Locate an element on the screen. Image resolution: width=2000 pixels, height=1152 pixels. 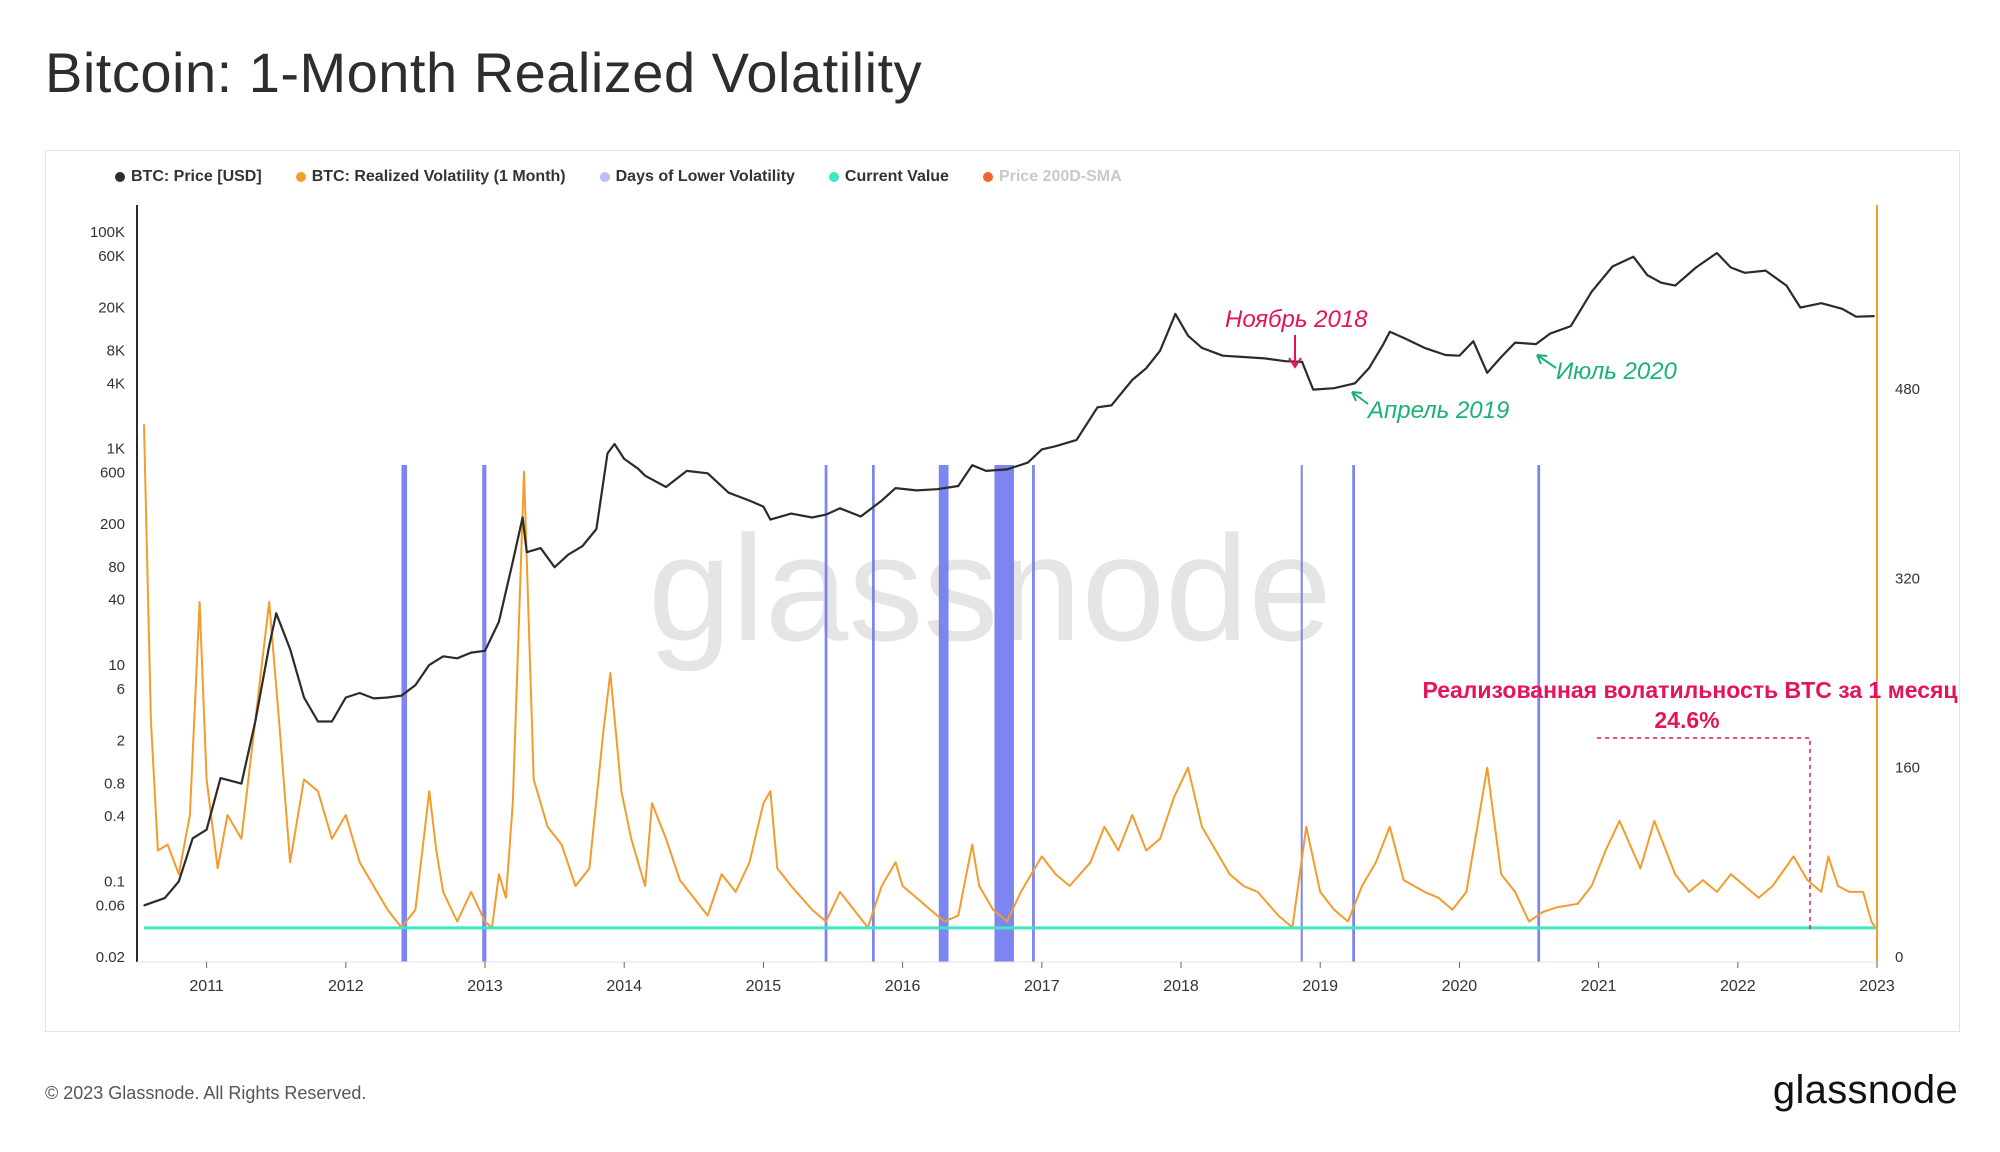
x-tick-label: 2012 is located at coordinates (346, 986).